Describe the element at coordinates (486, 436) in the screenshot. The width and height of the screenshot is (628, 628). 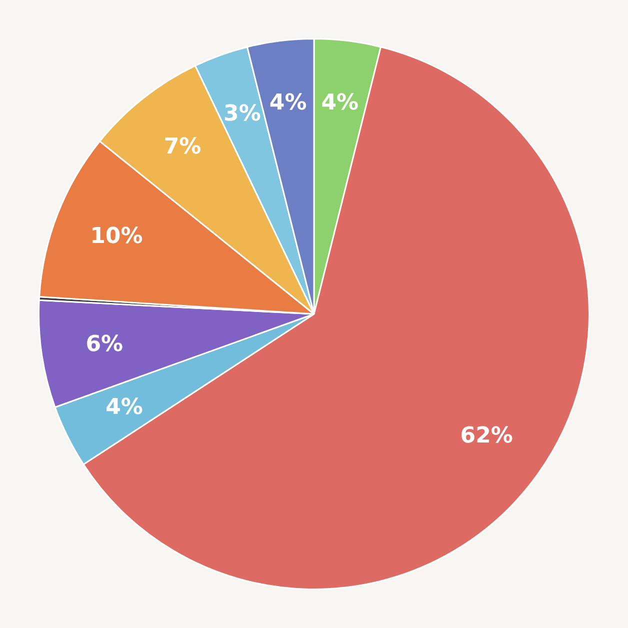
I see `data-label: 62%` at that location.